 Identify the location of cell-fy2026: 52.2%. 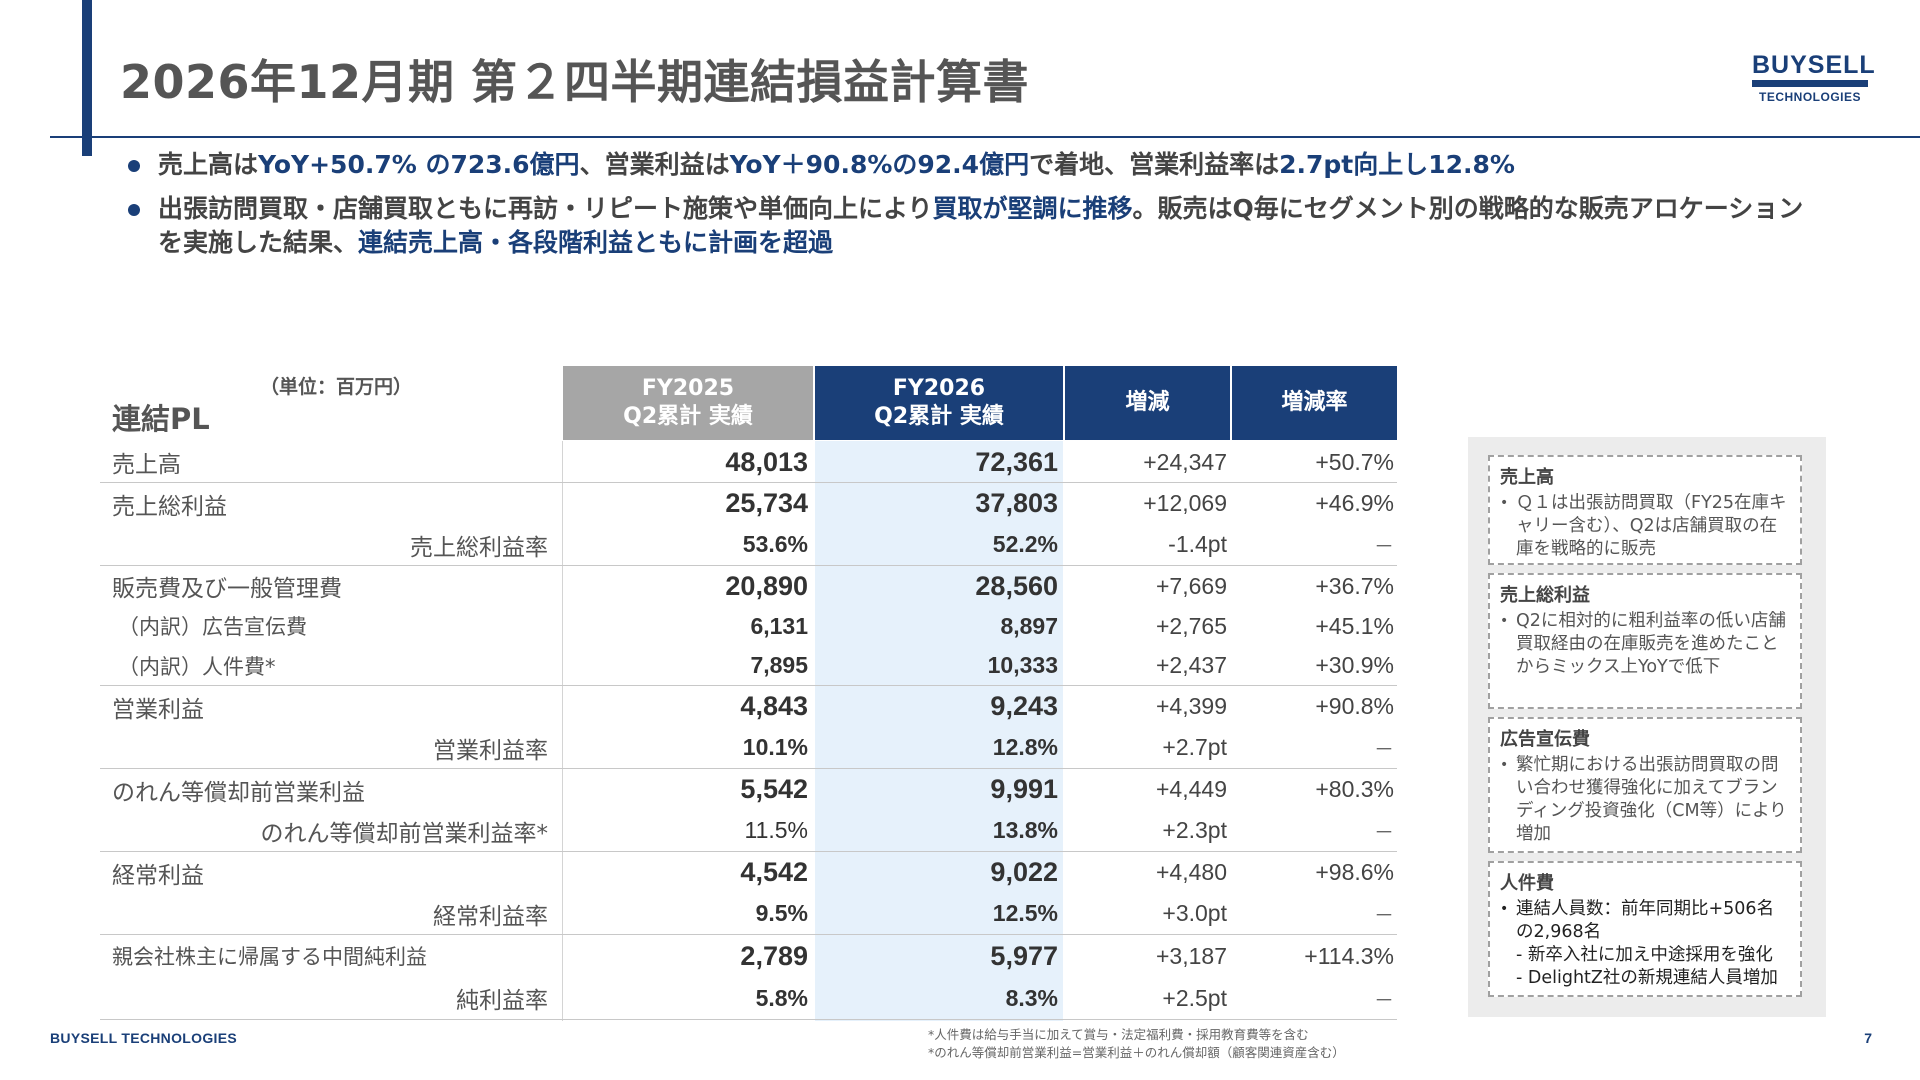
(1025, 544).